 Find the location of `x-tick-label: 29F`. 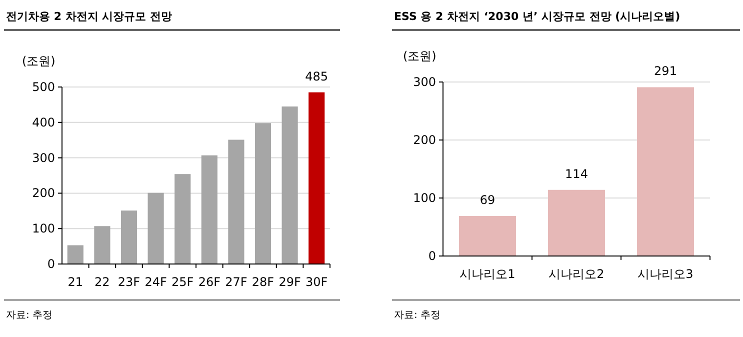

x-tick-label: 29F is located at coordinates (289, 282).